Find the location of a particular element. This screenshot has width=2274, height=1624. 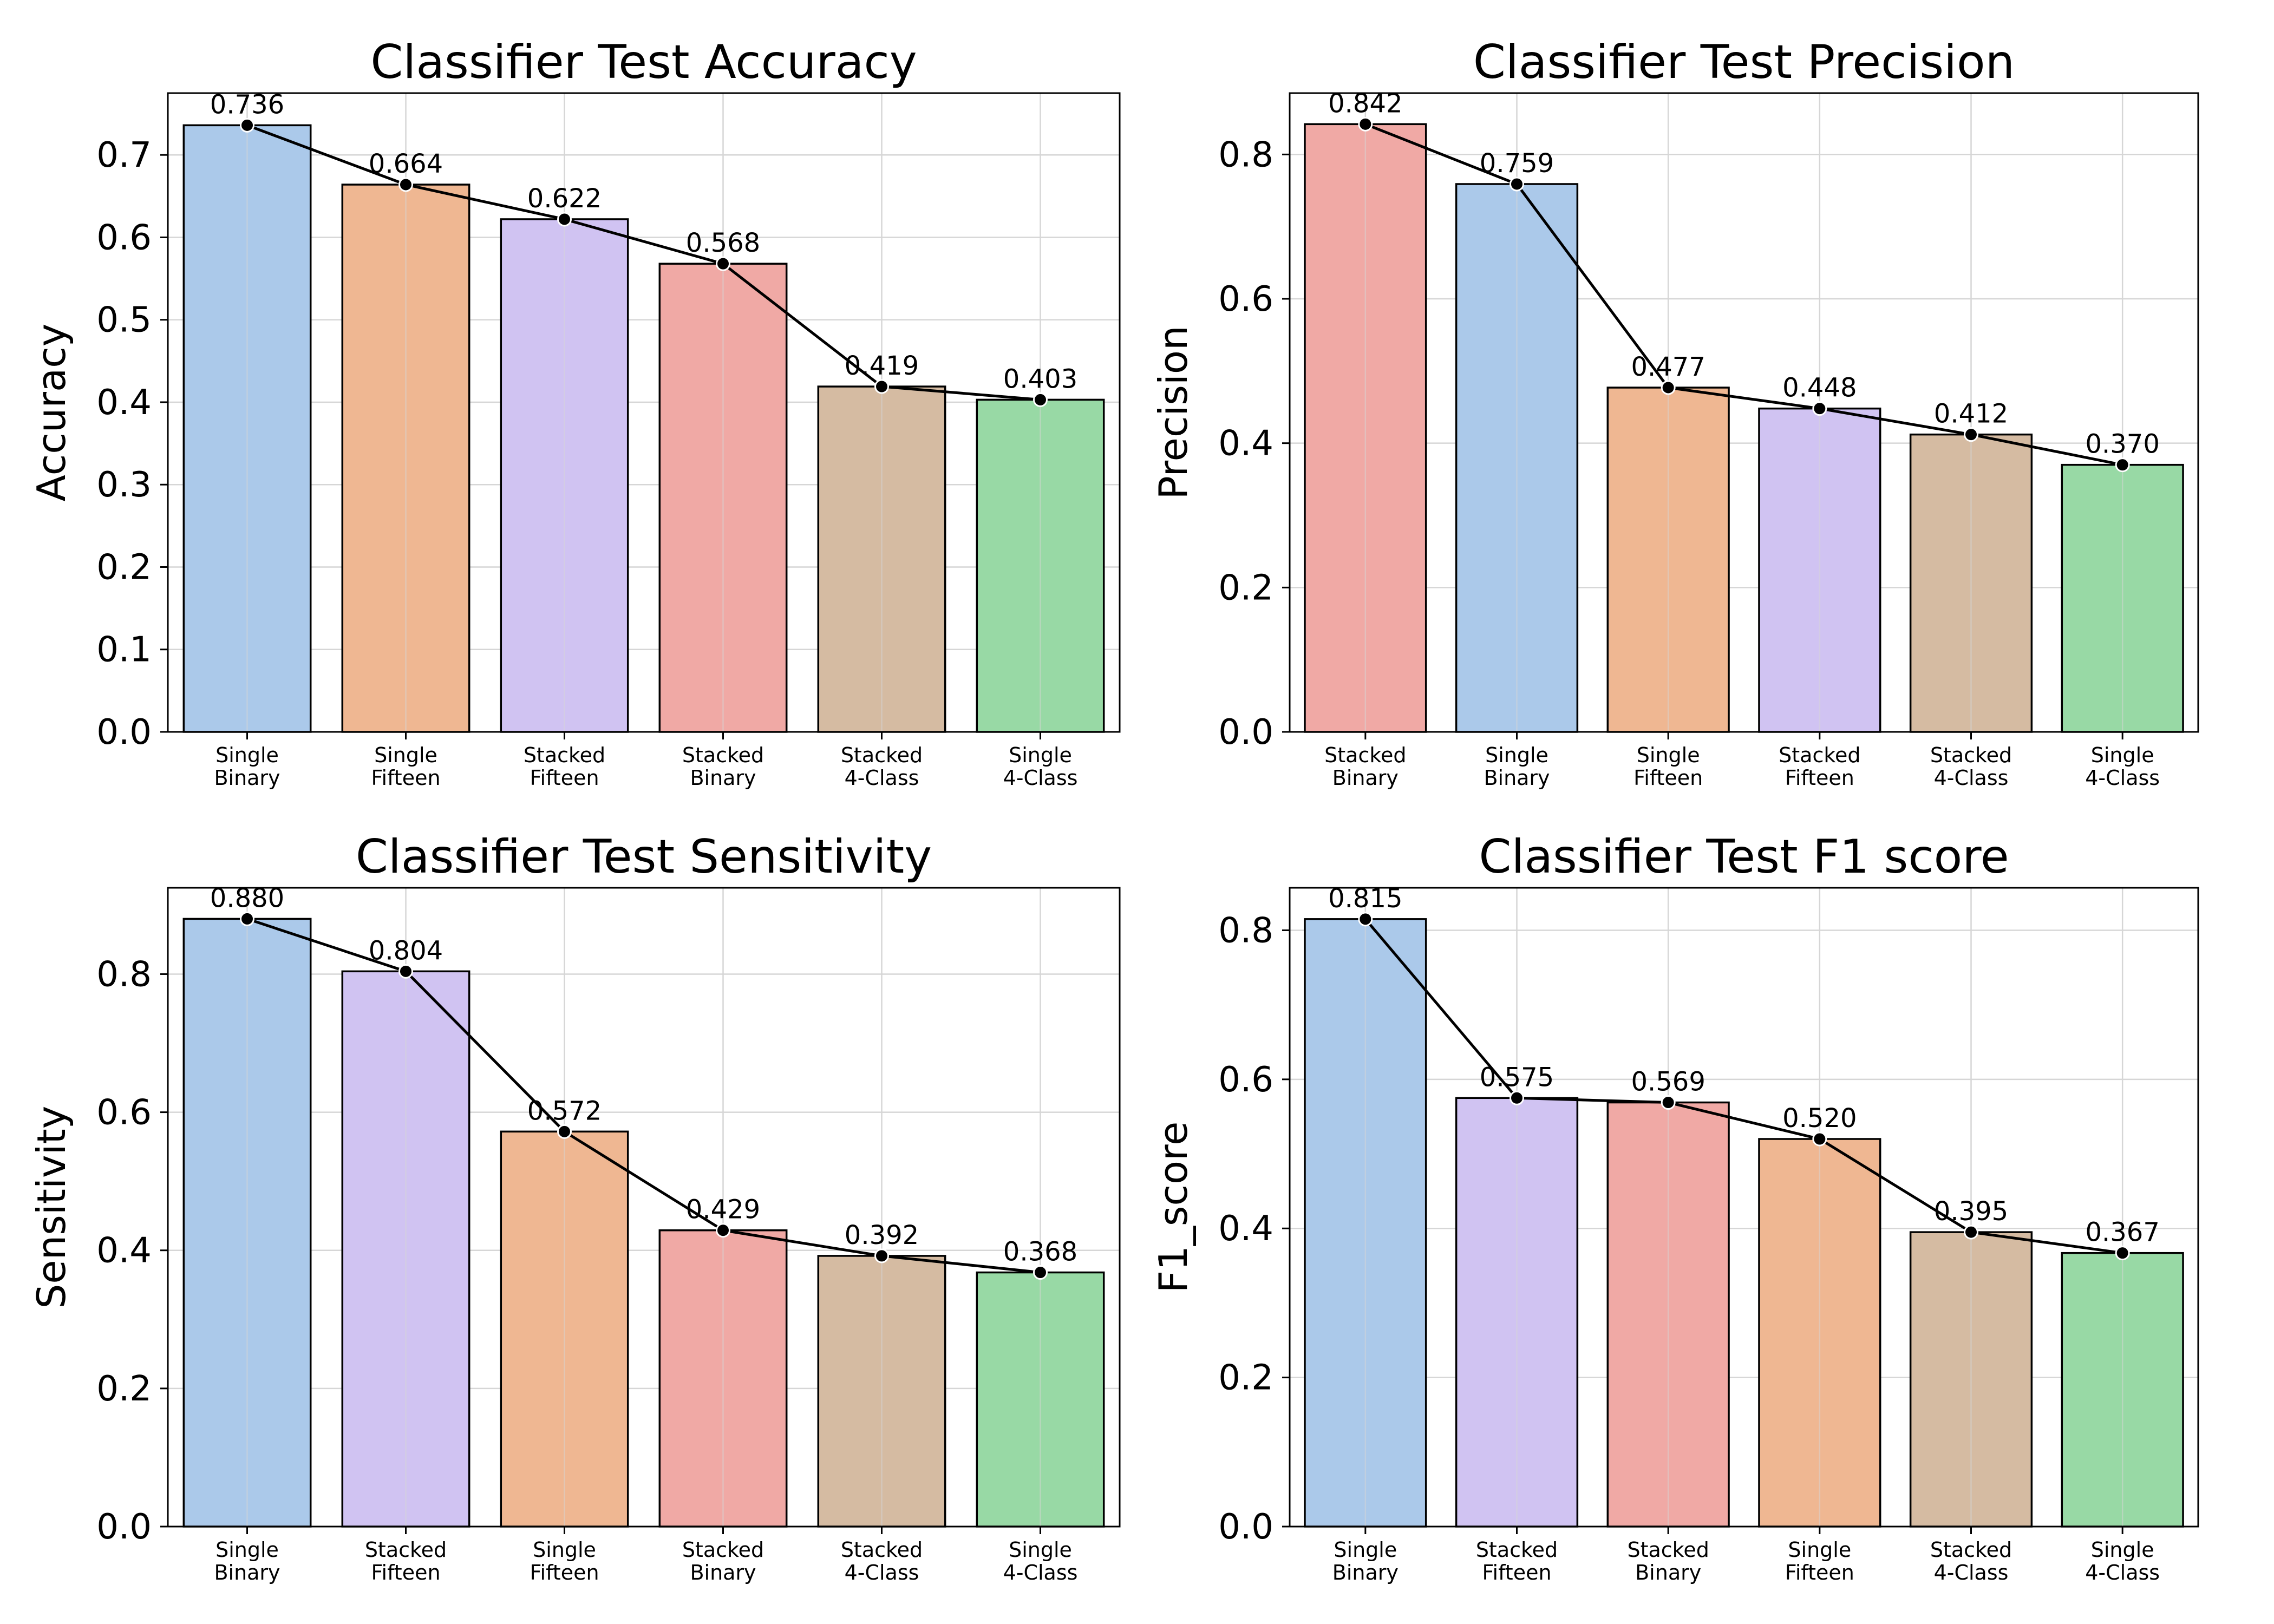

value-label: 0.477 is located at coordinates (1668, 367).